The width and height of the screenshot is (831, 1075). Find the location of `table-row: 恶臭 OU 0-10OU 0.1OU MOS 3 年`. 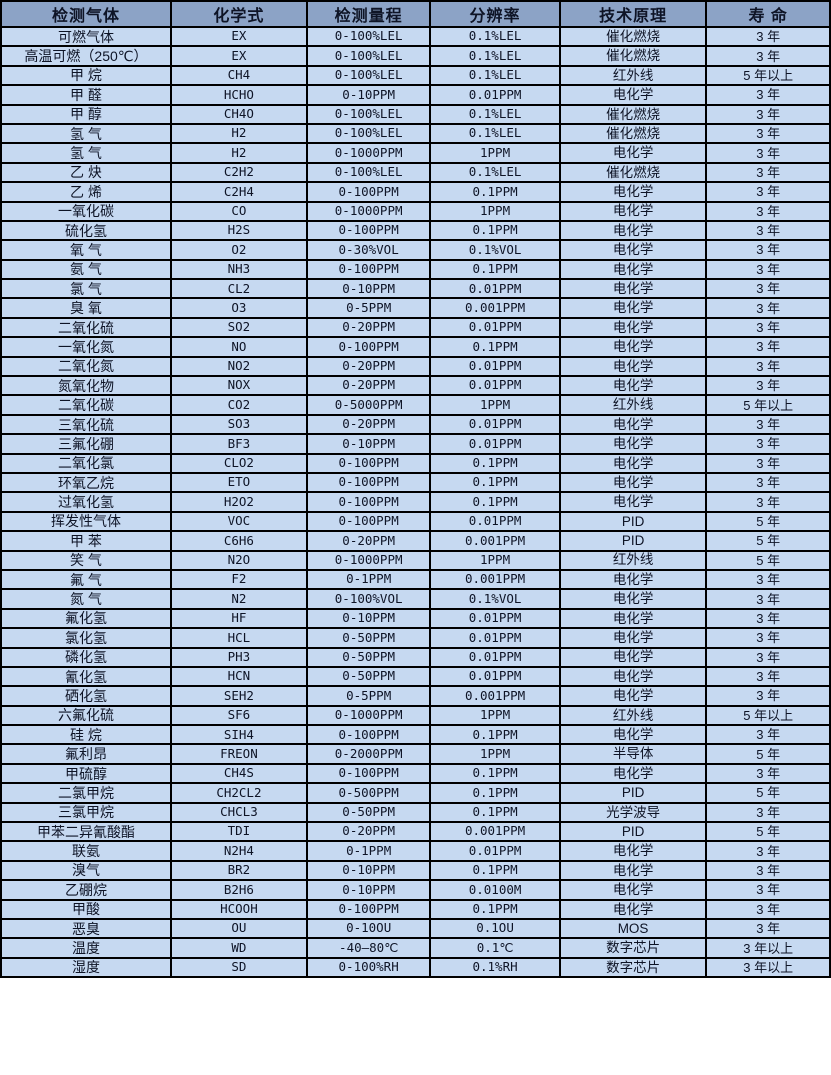

table-row: 恶臭 OU 0-10OU 0.1OU MOS 3 年 is located at coordinates (415, 928).